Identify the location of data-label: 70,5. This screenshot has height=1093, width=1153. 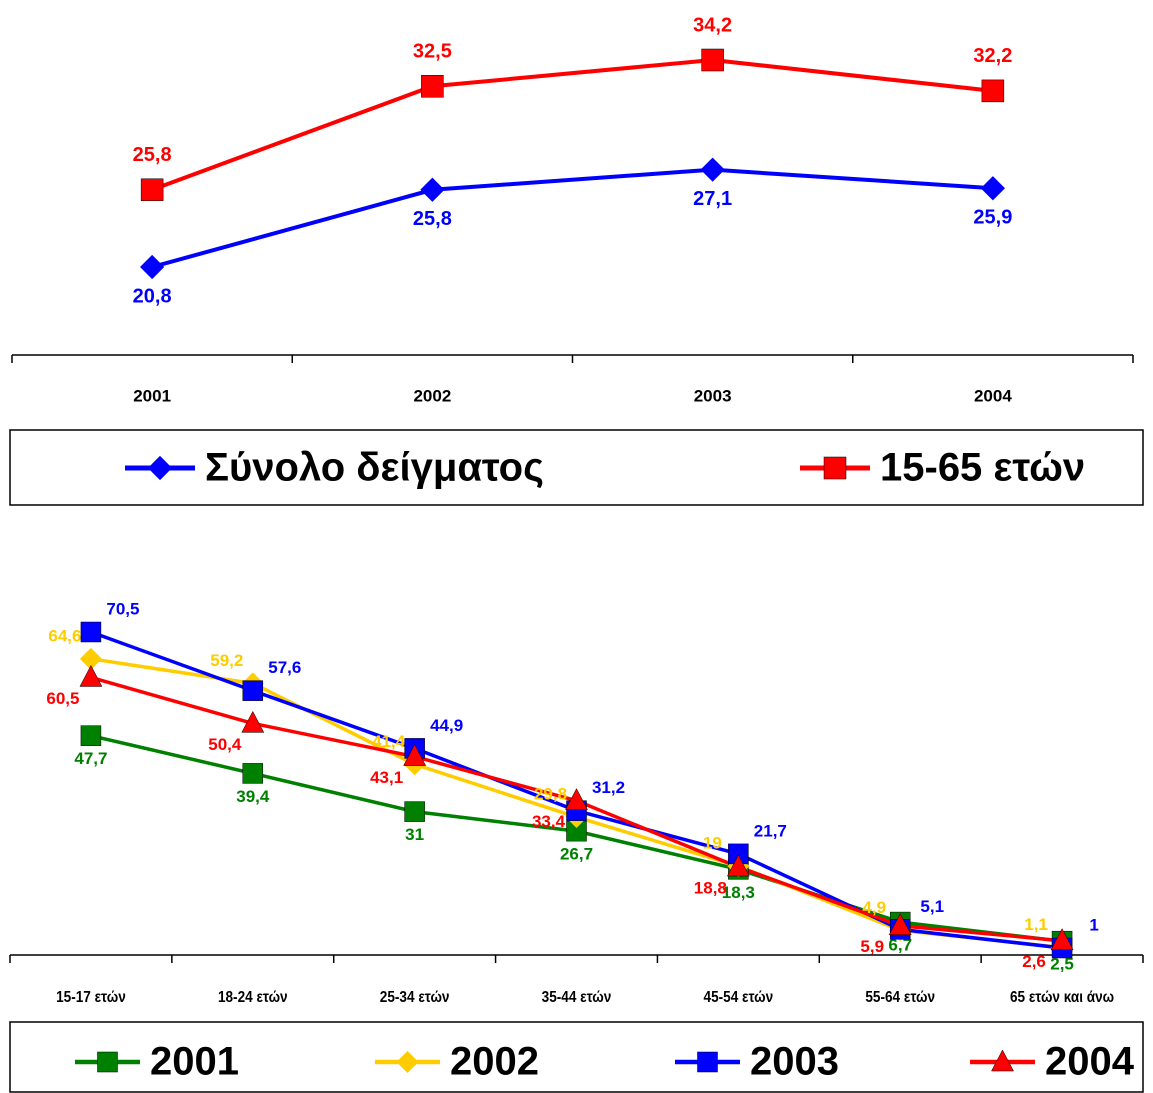
(122, 608).